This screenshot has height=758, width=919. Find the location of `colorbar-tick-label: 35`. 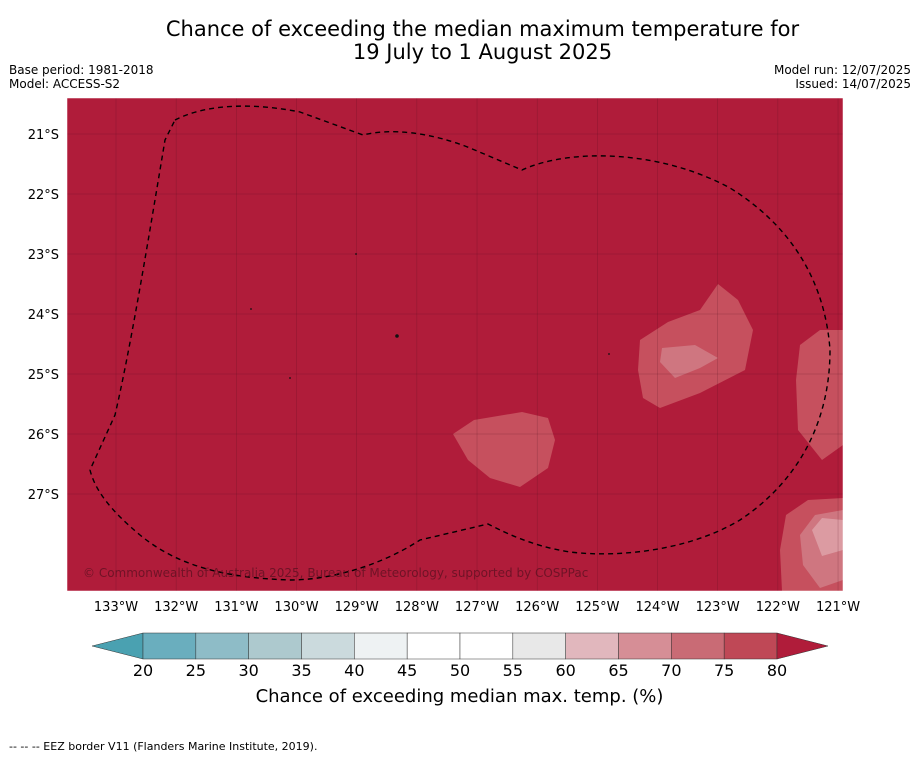

colorbar-tick-label: 35 is located at coordinates (301, 670).